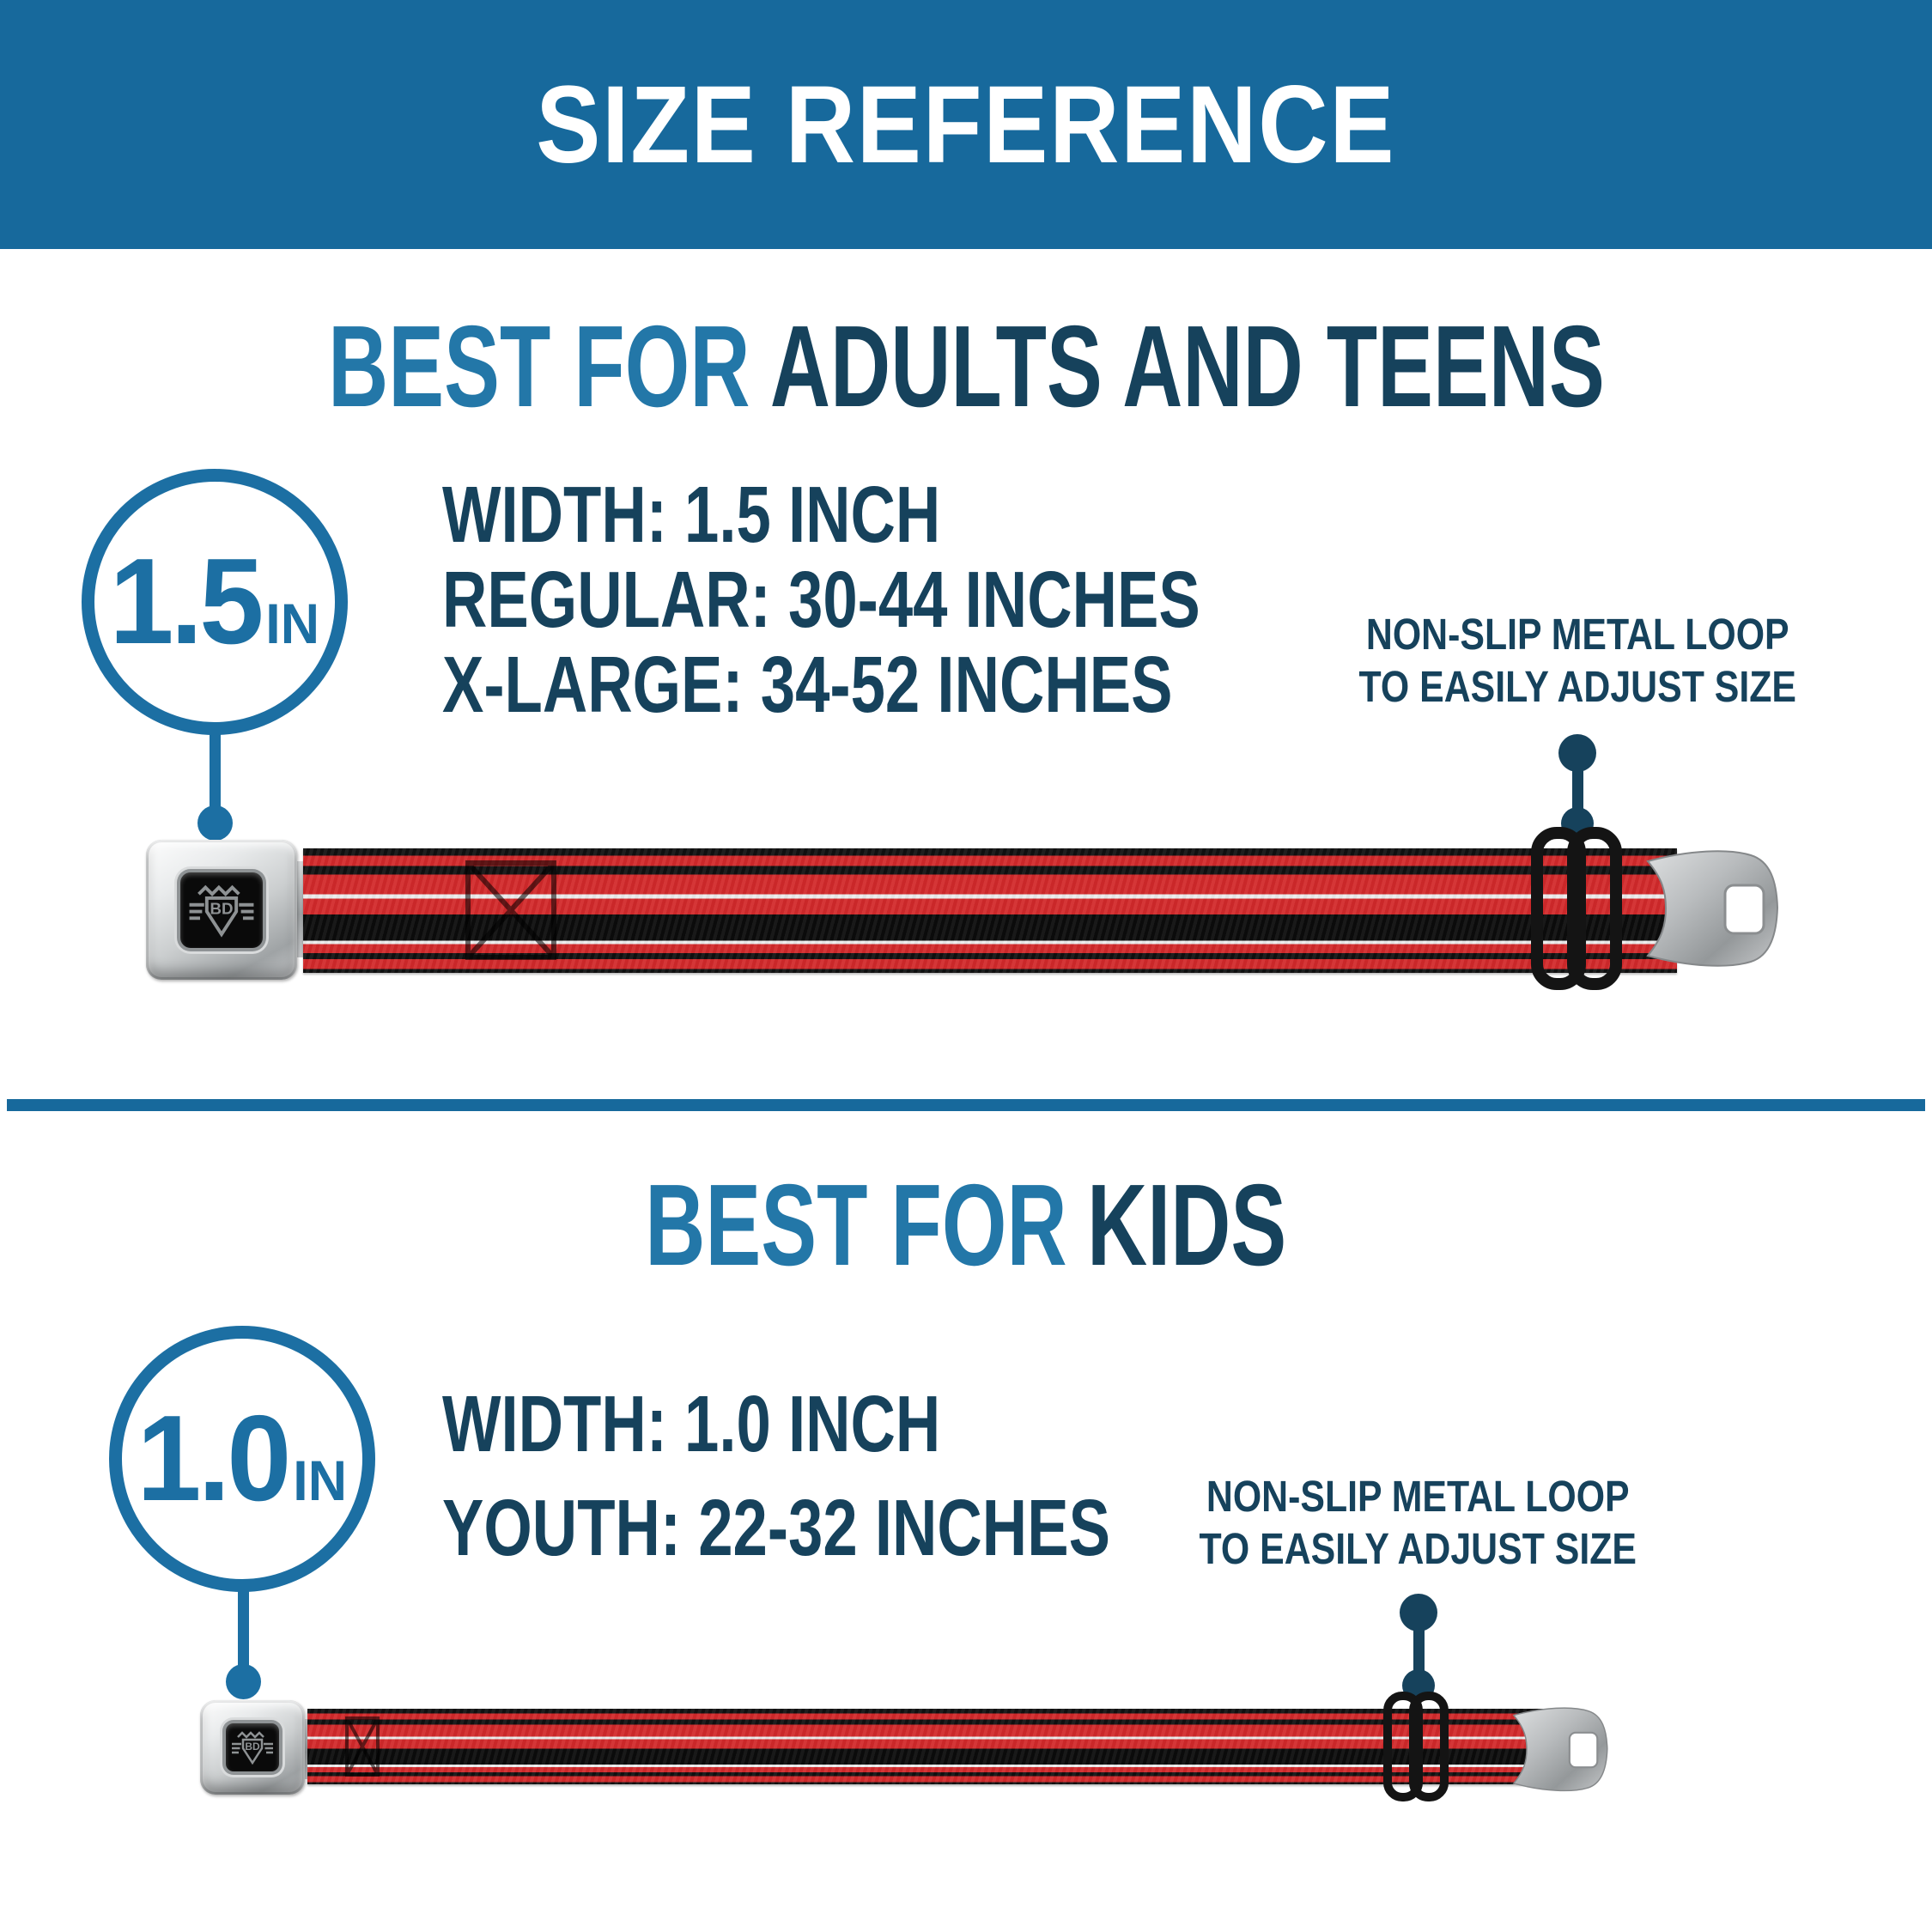  I want to click on spec-width: WIDTH: 1.0 INCH, so click(691, 1423).